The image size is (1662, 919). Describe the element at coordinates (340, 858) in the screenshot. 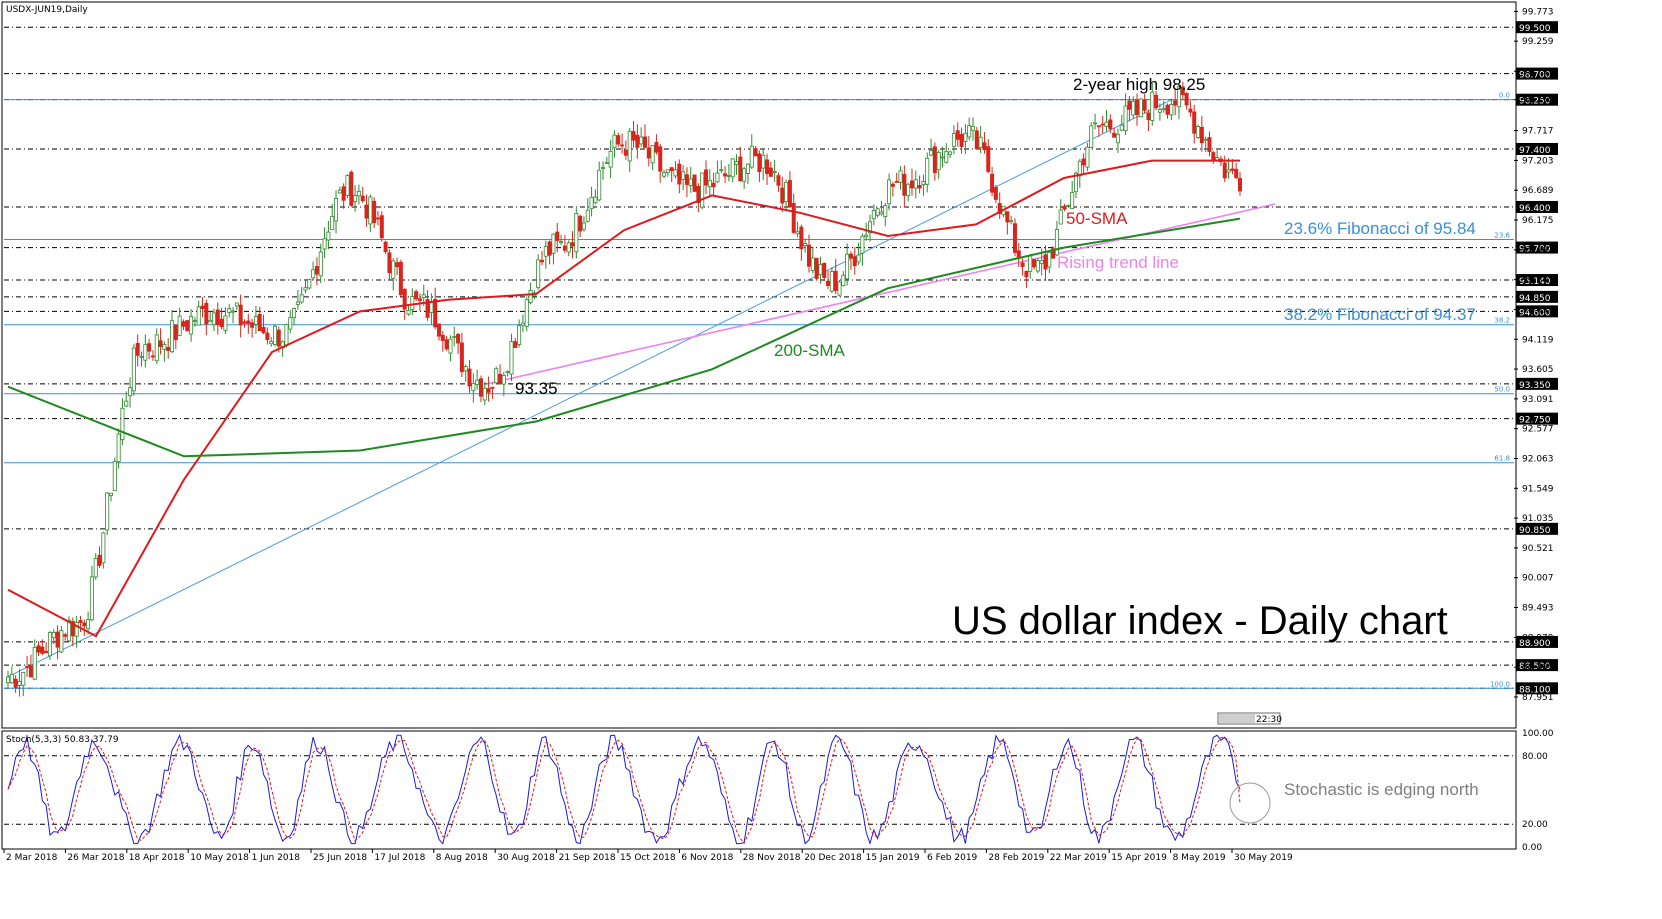

I see `x-tick-label: 25 Jun 2018` at that location.